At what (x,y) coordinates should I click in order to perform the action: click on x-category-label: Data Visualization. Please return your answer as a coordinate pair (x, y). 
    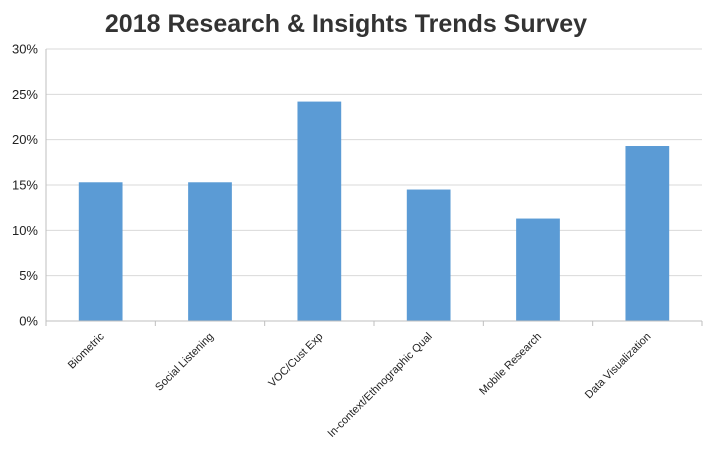
    Looking at the image, I should click on (618, 366).